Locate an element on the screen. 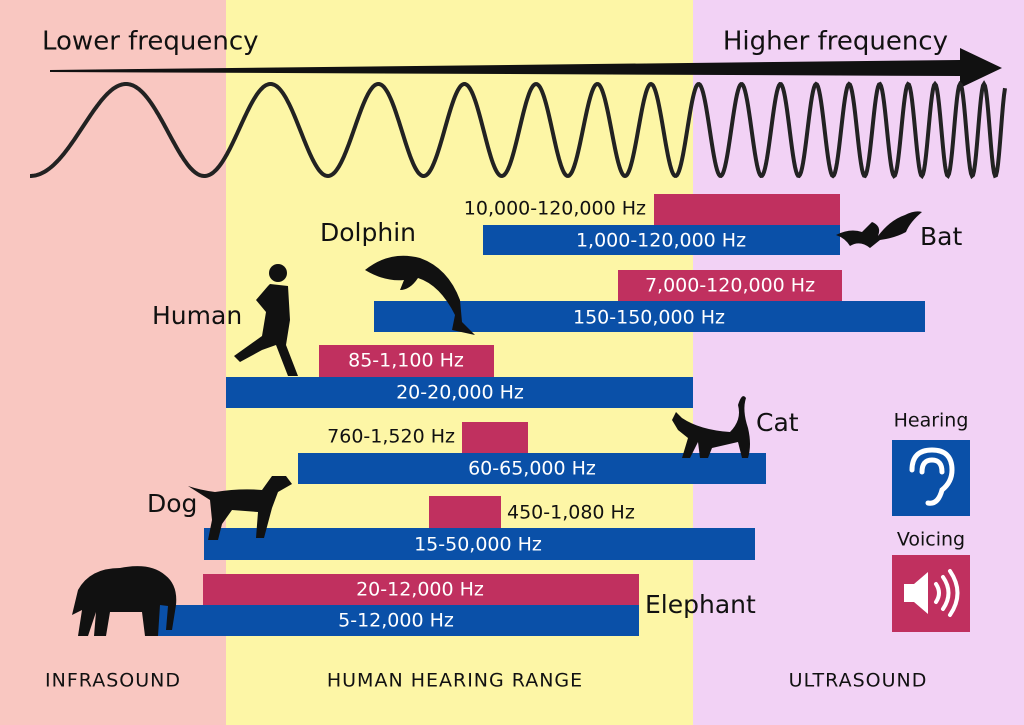  human-icon is located at coordinates (266, 320).